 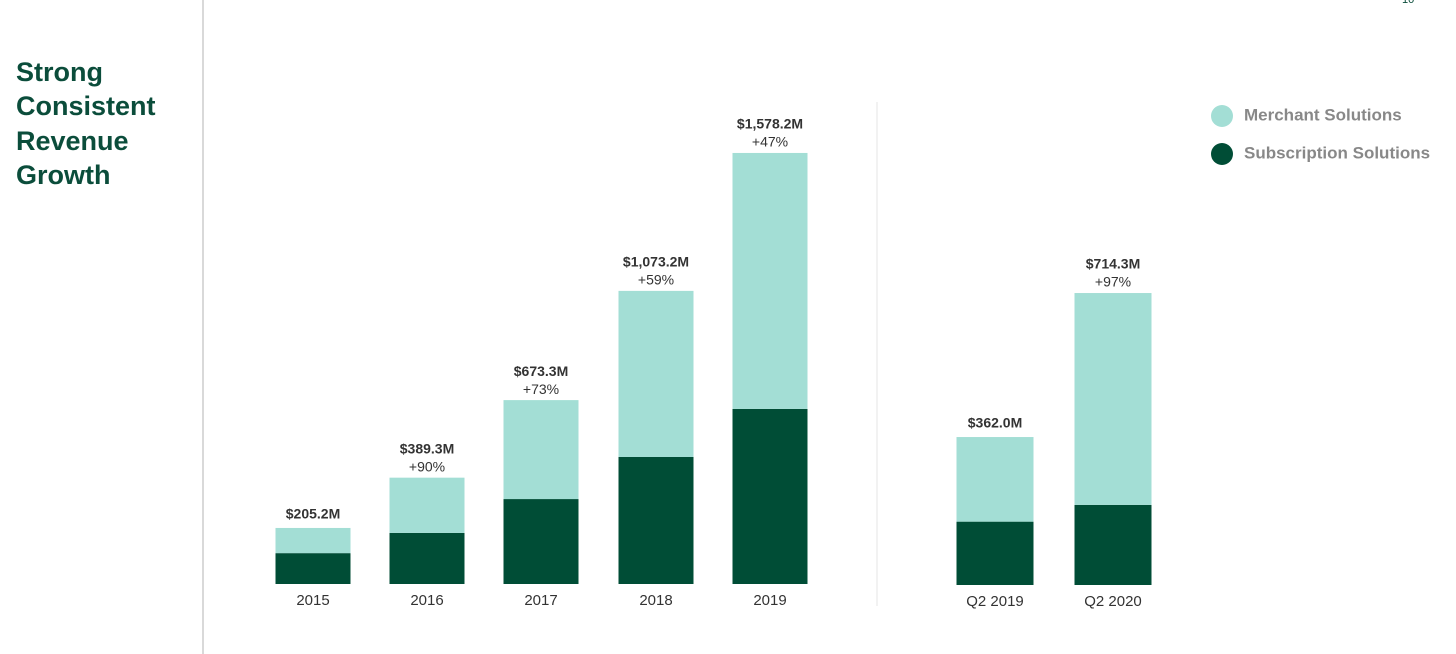 What do you see at coordinates (426, 600) in the screenshot?
I see `x-tick-label: 2016` at bounding box center [426, 600].